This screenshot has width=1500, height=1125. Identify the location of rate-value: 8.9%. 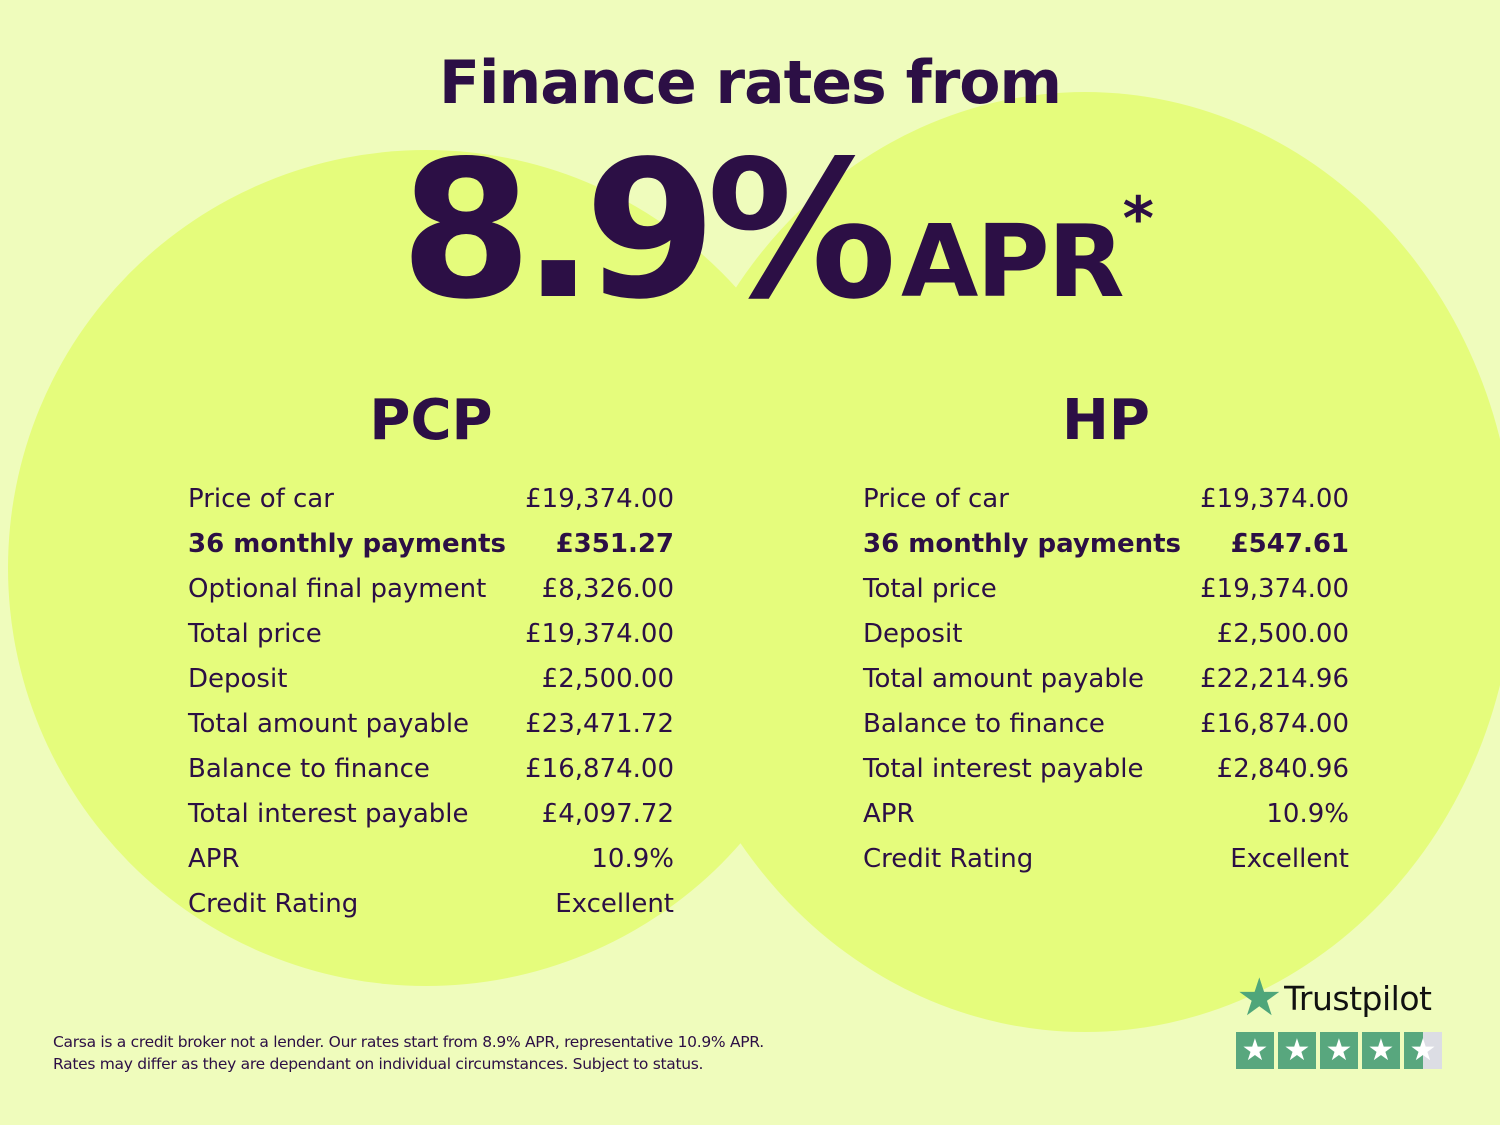
(648, 230).